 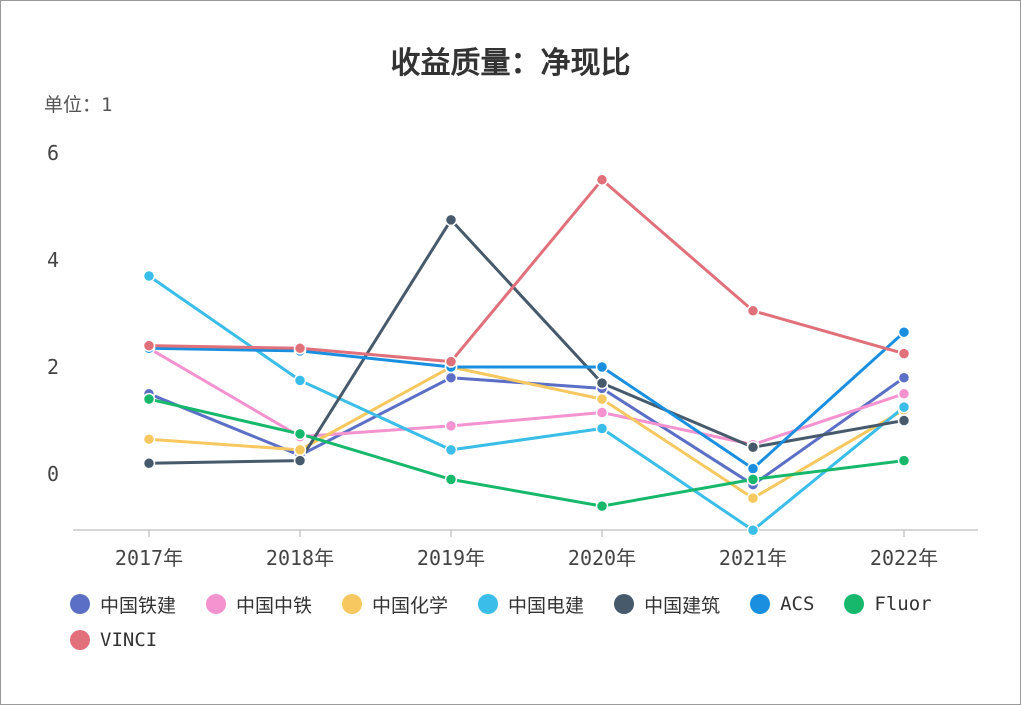 What do you see at coordinates (53, 367) in the screenshot?
I see `y-tick-label: 2` at bounding box center [53, 367].